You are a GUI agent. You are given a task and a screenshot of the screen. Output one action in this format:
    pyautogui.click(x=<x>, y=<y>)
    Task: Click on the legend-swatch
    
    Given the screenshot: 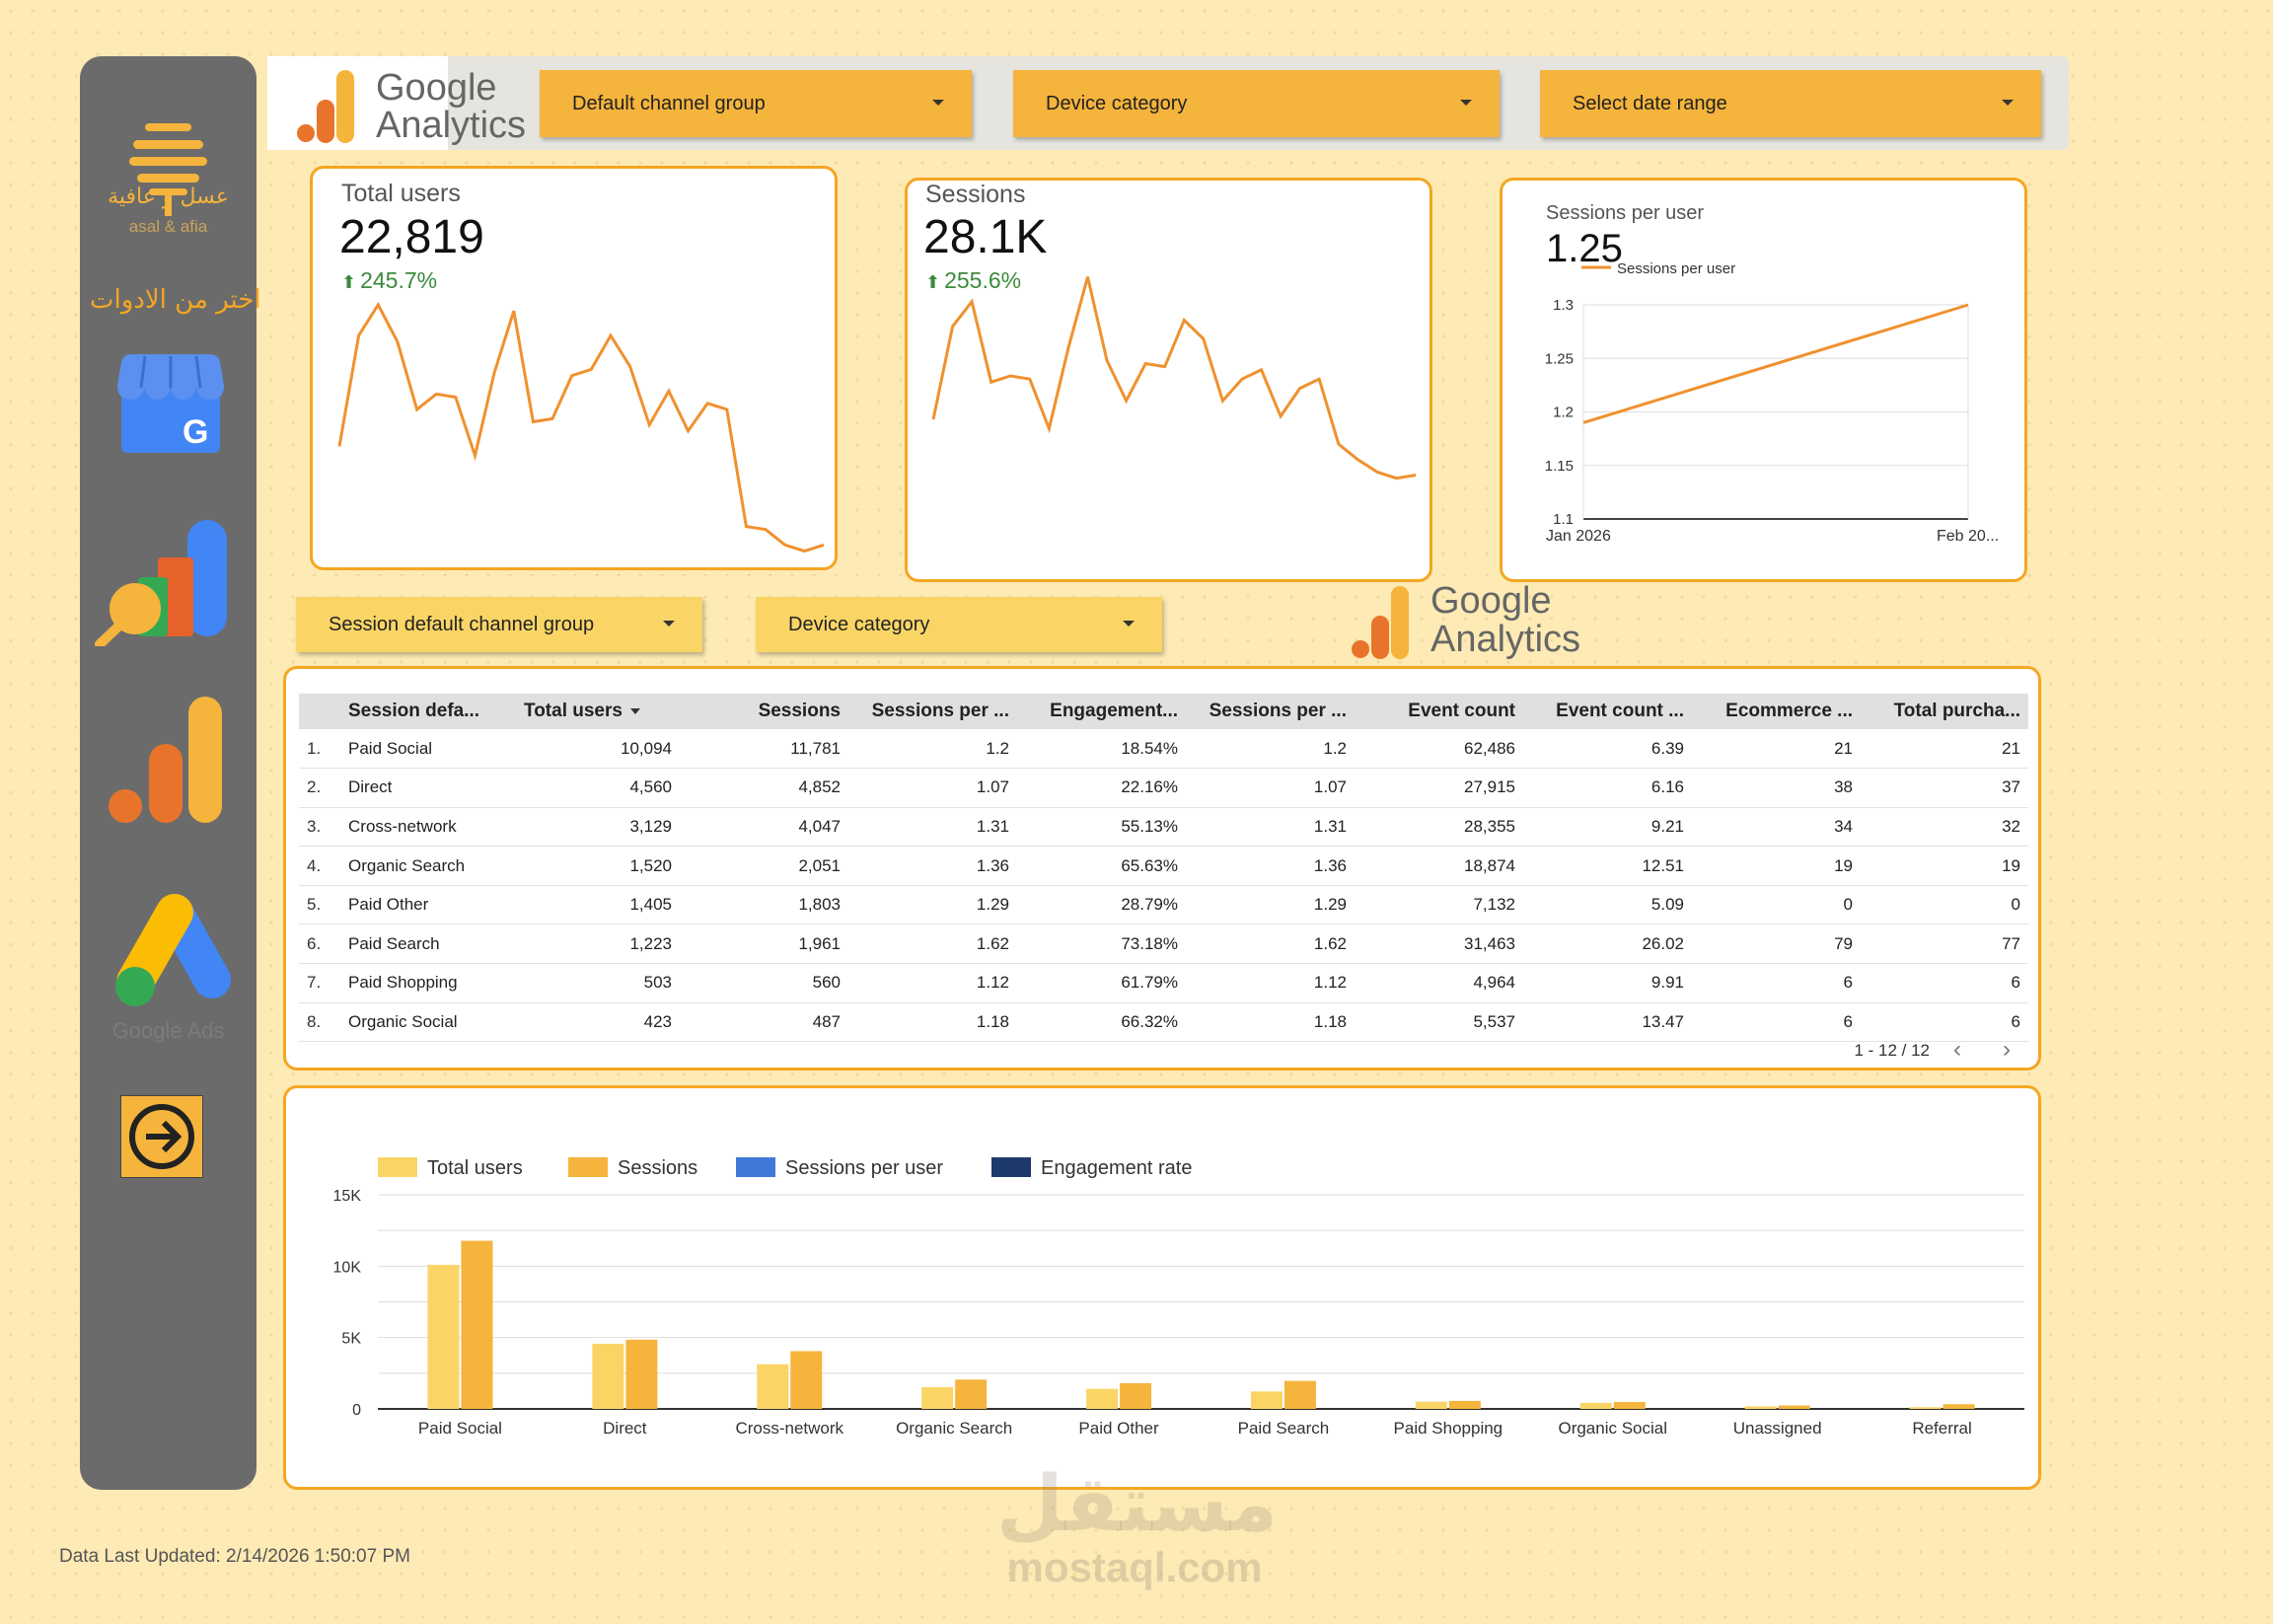 What is the action you would take?
    pyautogui.click(x=397, y=1167)
    